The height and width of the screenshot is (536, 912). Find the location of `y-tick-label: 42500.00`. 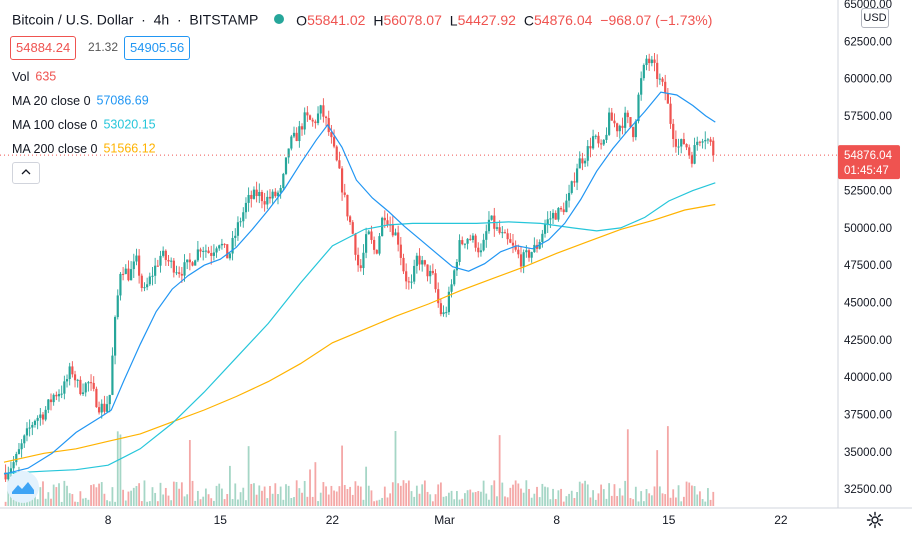

y-tick-label: 42500.00 is located at coordinates (868, 341).